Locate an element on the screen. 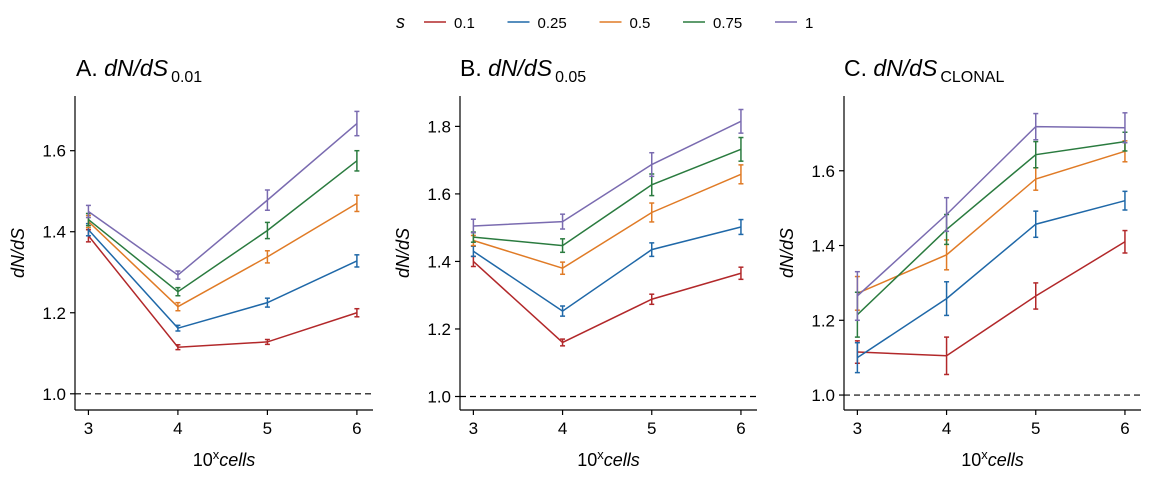 Image resolution: width=1152 pixels, height=480 pixels. y-tick-label: 1.8 is located at coordinates (439, 126).